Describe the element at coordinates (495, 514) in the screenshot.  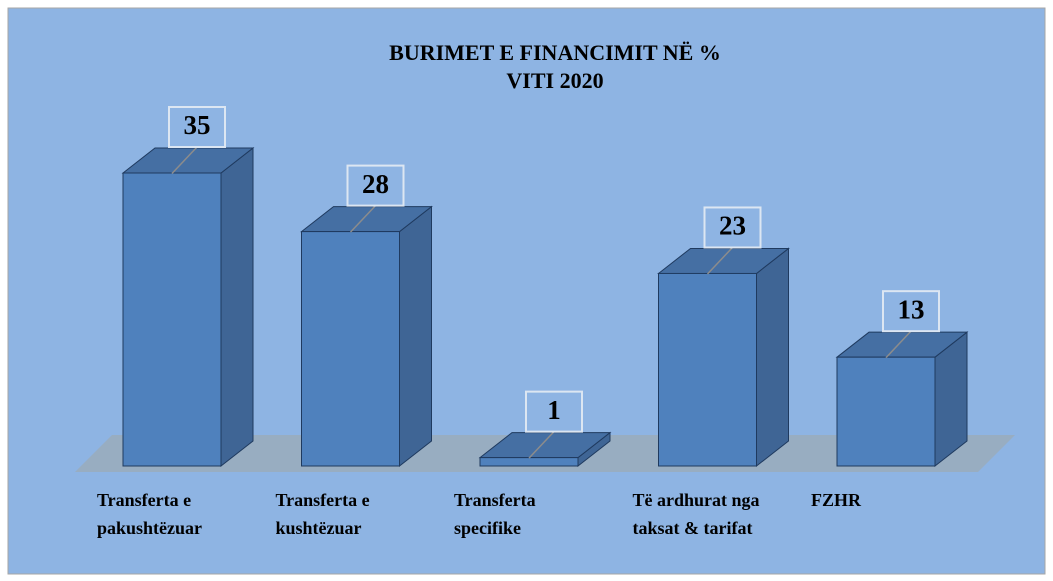
I see `x-tick-label: Transferta specifike` at that location.